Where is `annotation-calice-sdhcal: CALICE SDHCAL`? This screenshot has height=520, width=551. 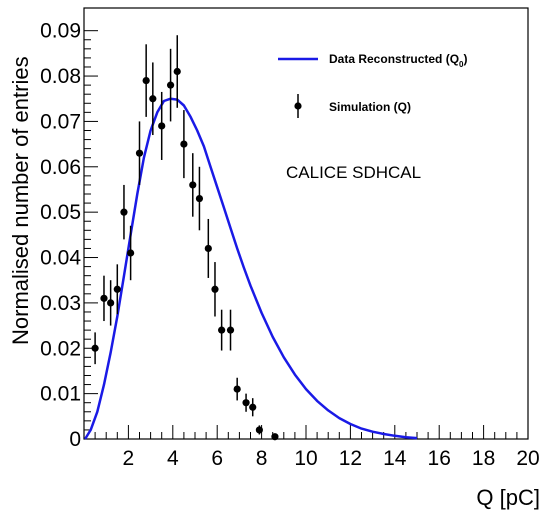
annotation-calice-sdhcal: CALICE SDHCAL is located at coordinates (353, 172).